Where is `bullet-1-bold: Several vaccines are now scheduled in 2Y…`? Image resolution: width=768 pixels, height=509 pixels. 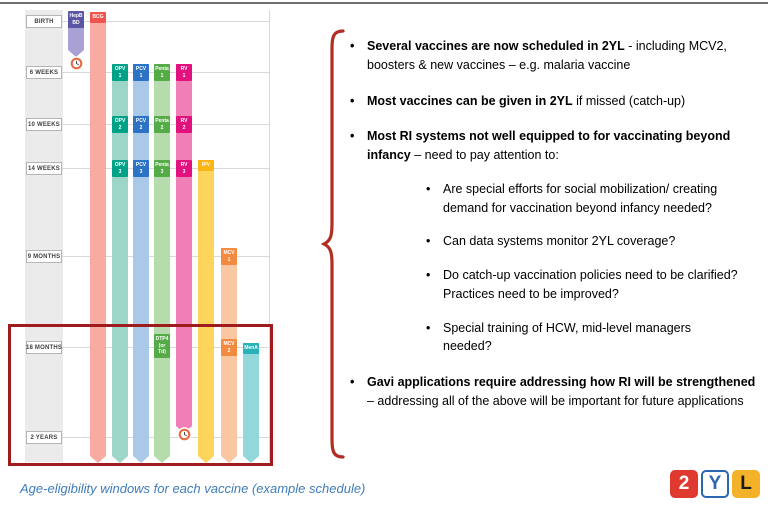 bullet-1-bold: Several vaccines are now scheduled in 2Y… is located at coordinates (496, 46).